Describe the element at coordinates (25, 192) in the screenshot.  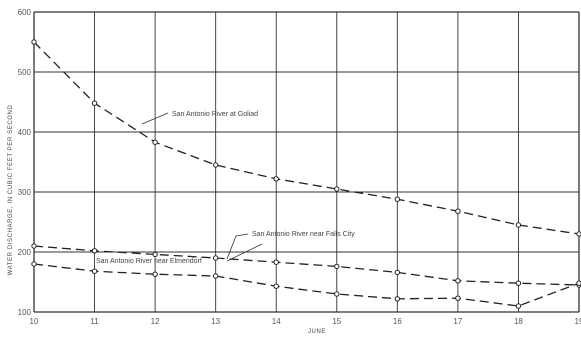
I see `y-tick-label: 300` at that location.